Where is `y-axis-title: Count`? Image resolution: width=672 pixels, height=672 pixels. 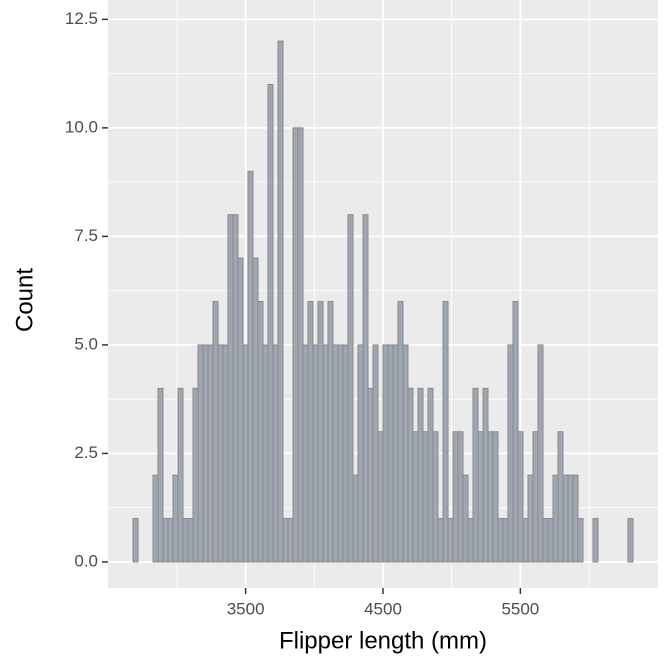 y-axis-title: Count is located at coordinates (24, 300).